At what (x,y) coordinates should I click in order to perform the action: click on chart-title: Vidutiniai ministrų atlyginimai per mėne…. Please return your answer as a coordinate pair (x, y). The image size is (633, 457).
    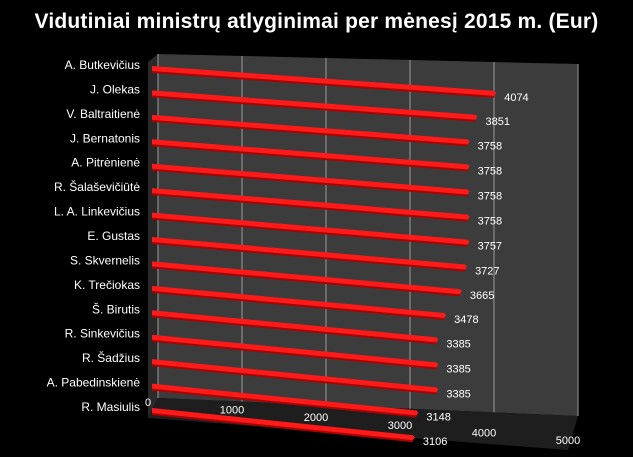
    Looking at the image, I should click on (316, 21).